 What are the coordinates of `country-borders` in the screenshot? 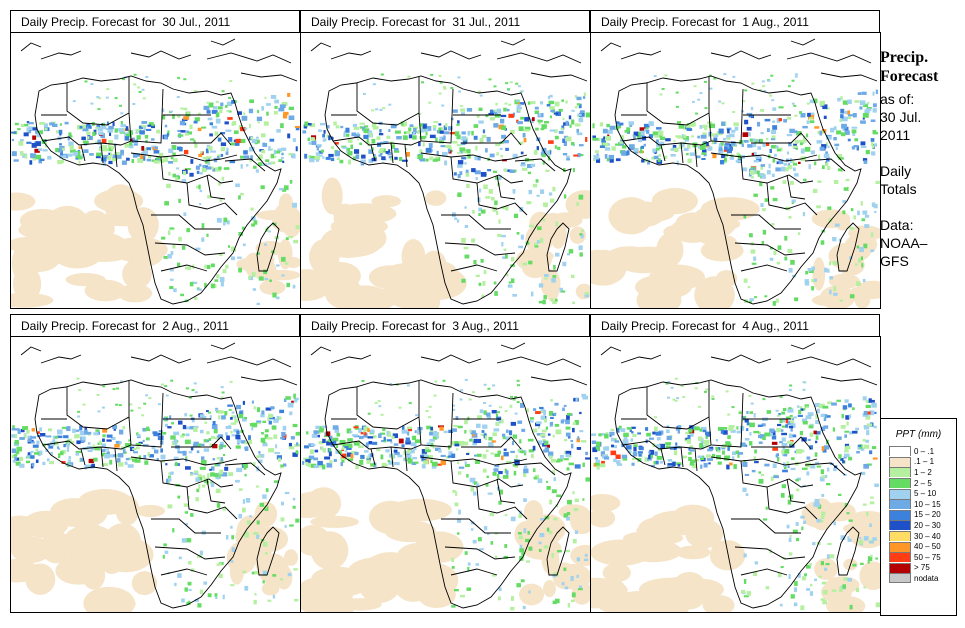 It's located at (159, 475).